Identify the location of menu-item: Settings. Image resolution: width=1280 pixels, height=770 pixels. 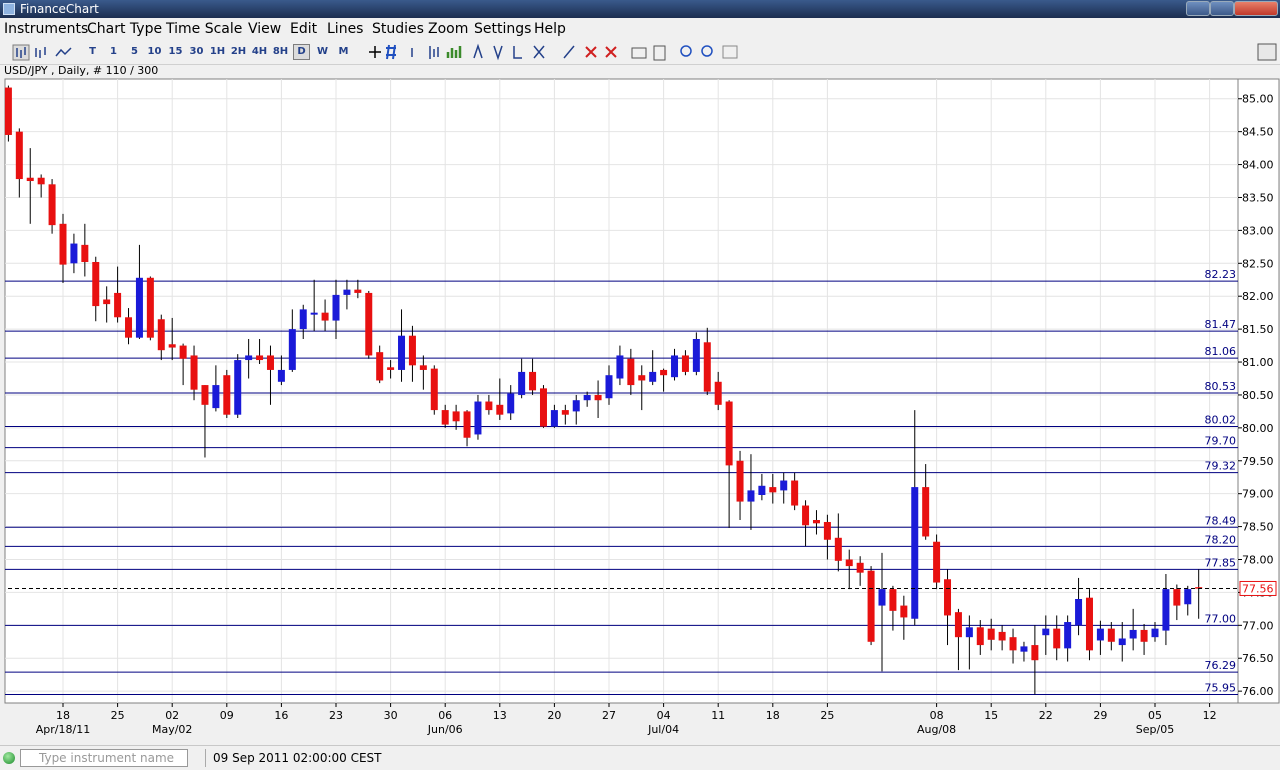
(503, 29).